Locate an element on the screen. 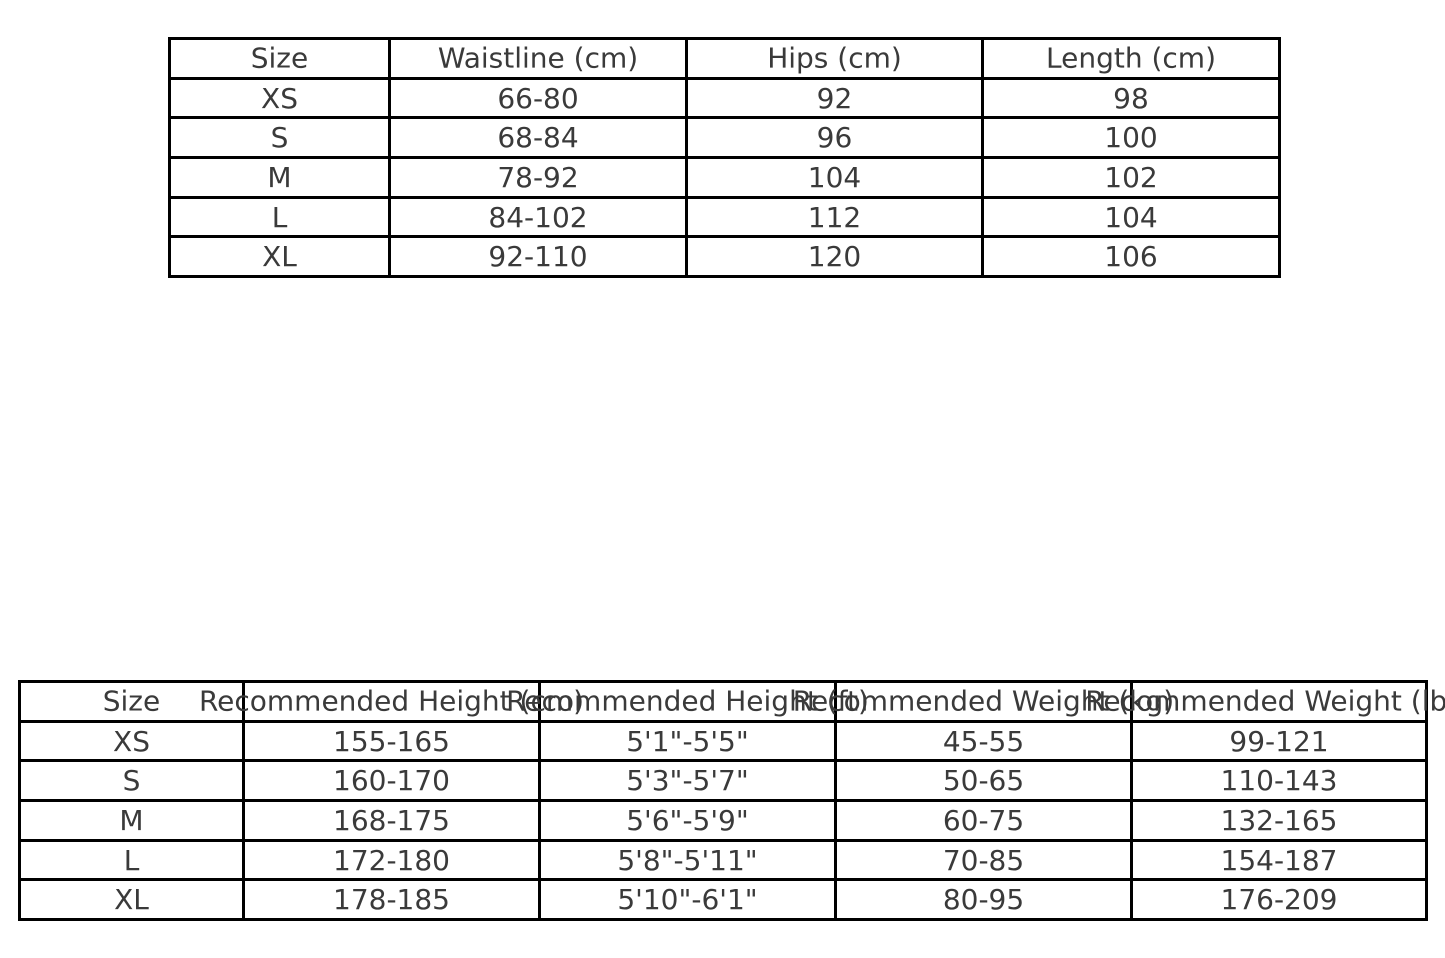  table-row: S 68-84 96 100 is located at coordinates (724, 138).